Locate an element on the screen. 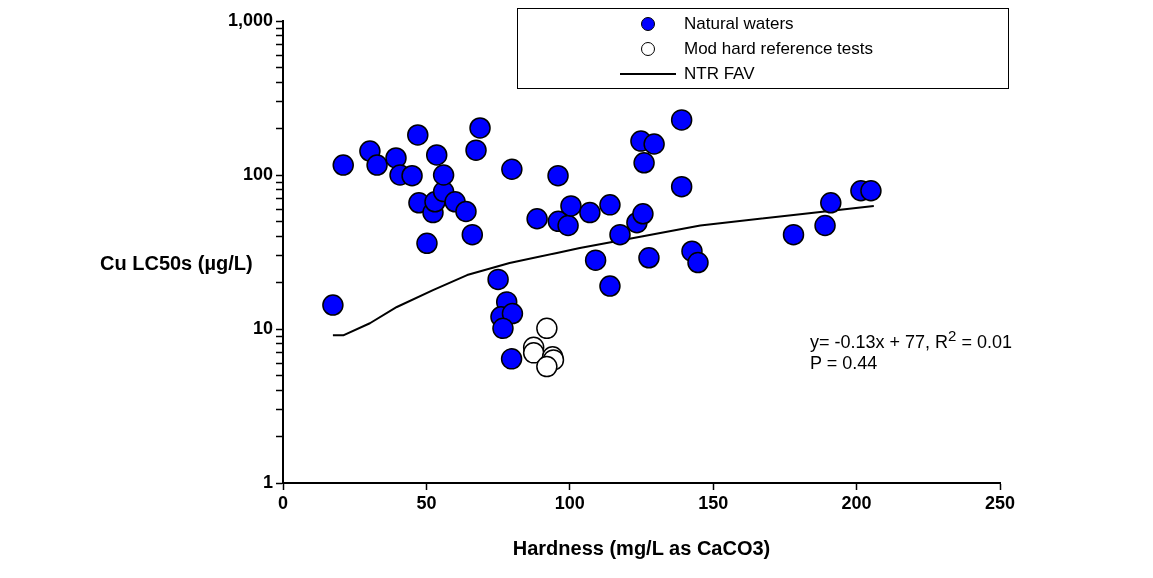 This screenshot has height=578, width=1153. annotation: P = 0.44 is located at coordinates (844, 363).